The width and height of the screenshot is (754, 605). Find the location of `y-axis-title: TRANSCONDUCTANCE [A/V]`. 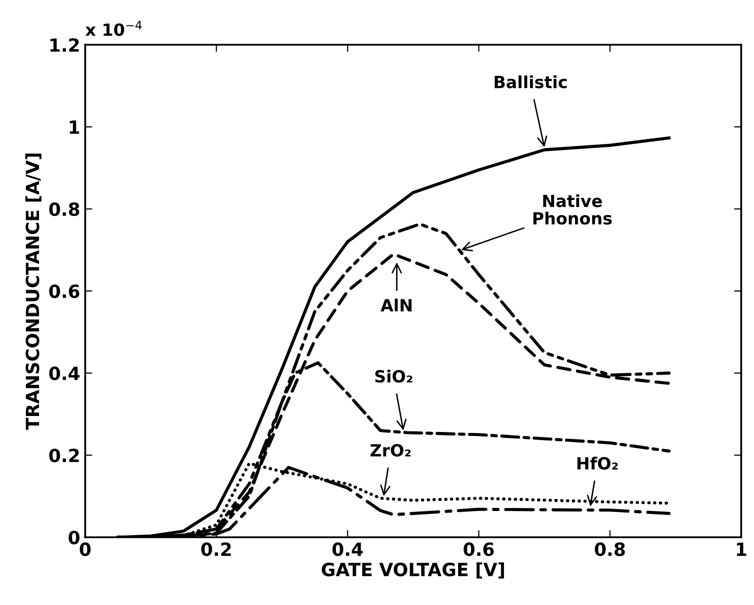

y-axis-title: TRANSCONDUCTANCE [A/V] is located at coordinates (33, 292).